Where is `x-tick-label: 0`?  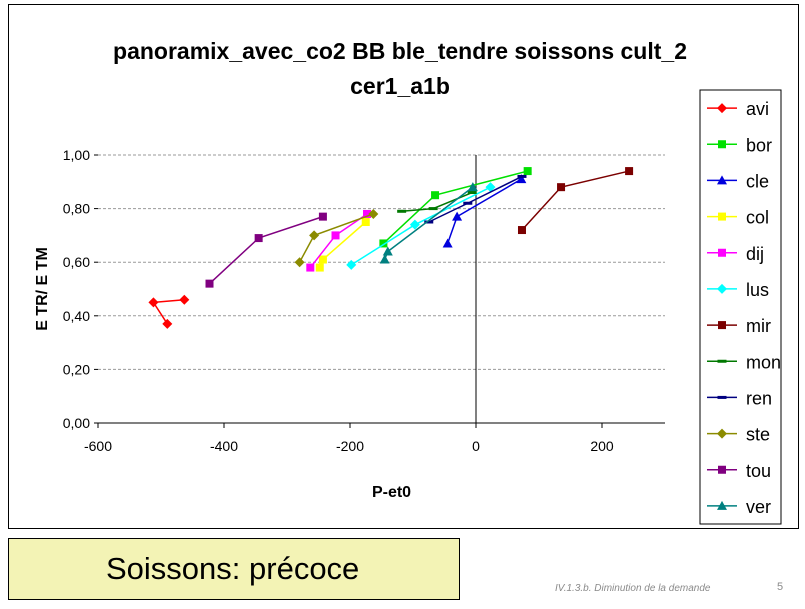 x-tick-label: 0 is located at coordinates (476, 446).